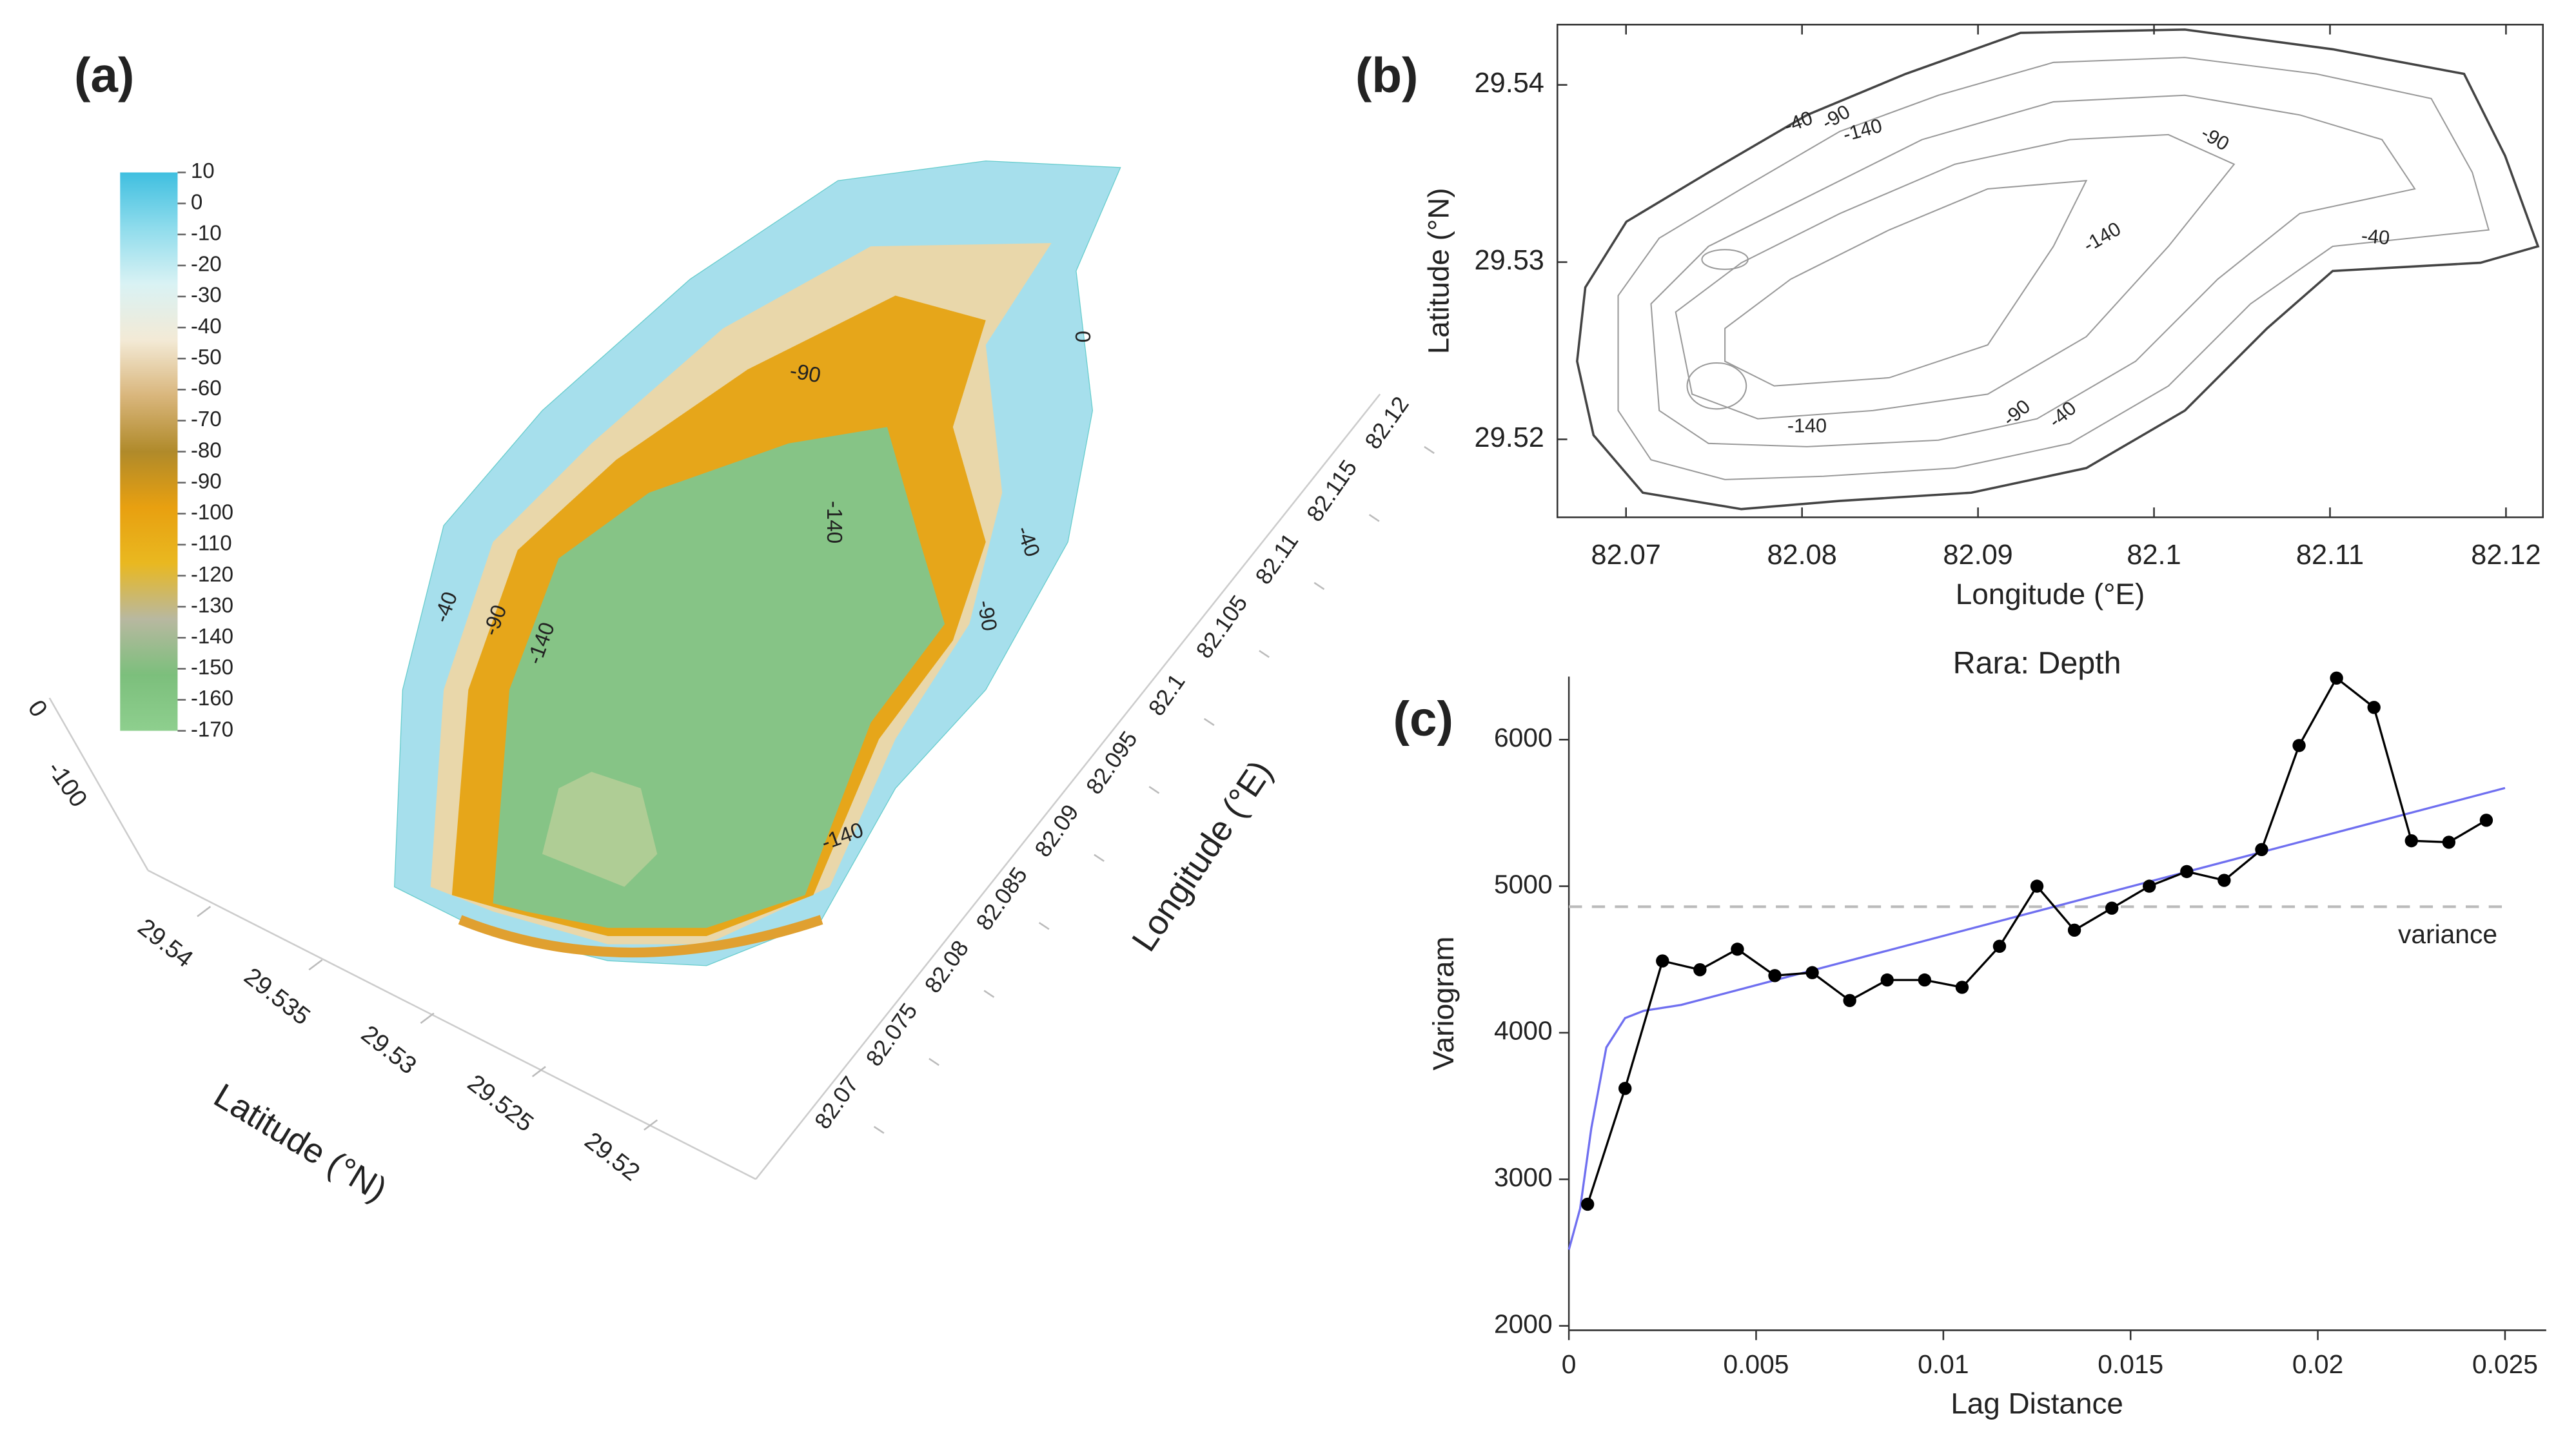  I want to click on contour-label: 0, so click(1082, 336).